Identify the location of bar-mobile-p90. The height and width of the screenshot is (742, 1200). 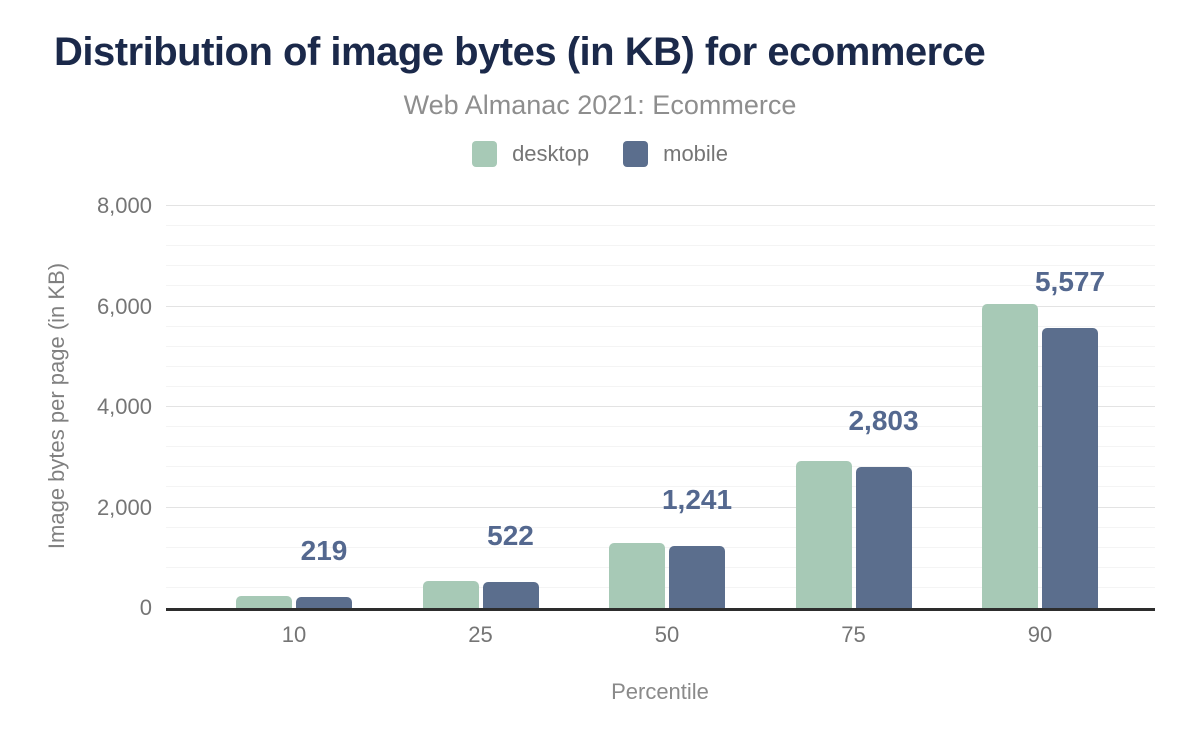
(1070, 467).